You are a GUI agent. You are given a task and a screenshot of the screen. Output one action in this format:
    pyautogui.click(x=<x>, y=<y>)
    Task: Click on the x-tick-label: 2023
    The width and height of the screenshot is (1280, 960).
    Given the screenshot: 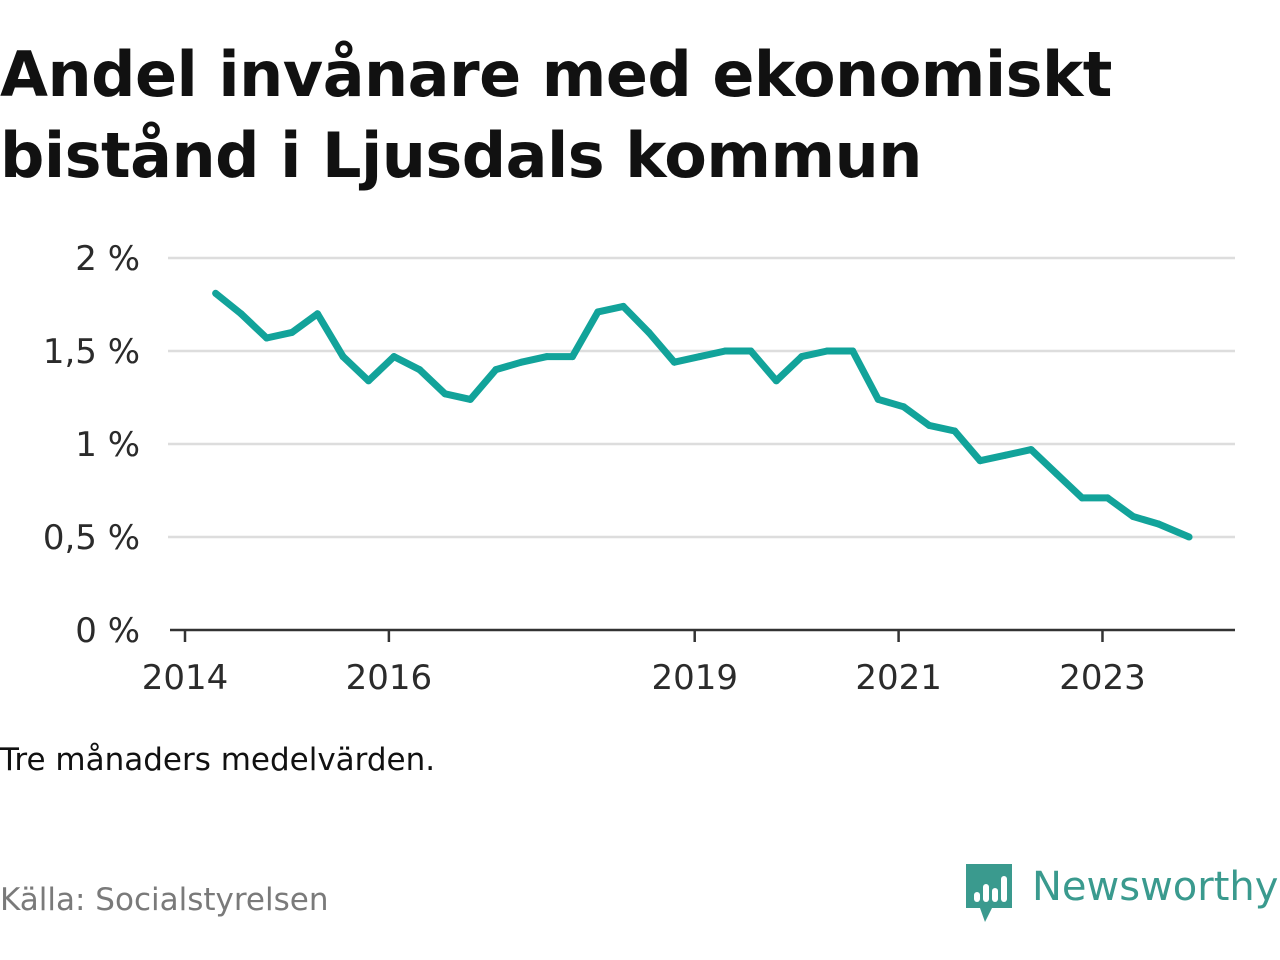 What is the action you would take?
    pyautogui.click(x=1102, y=678)
    